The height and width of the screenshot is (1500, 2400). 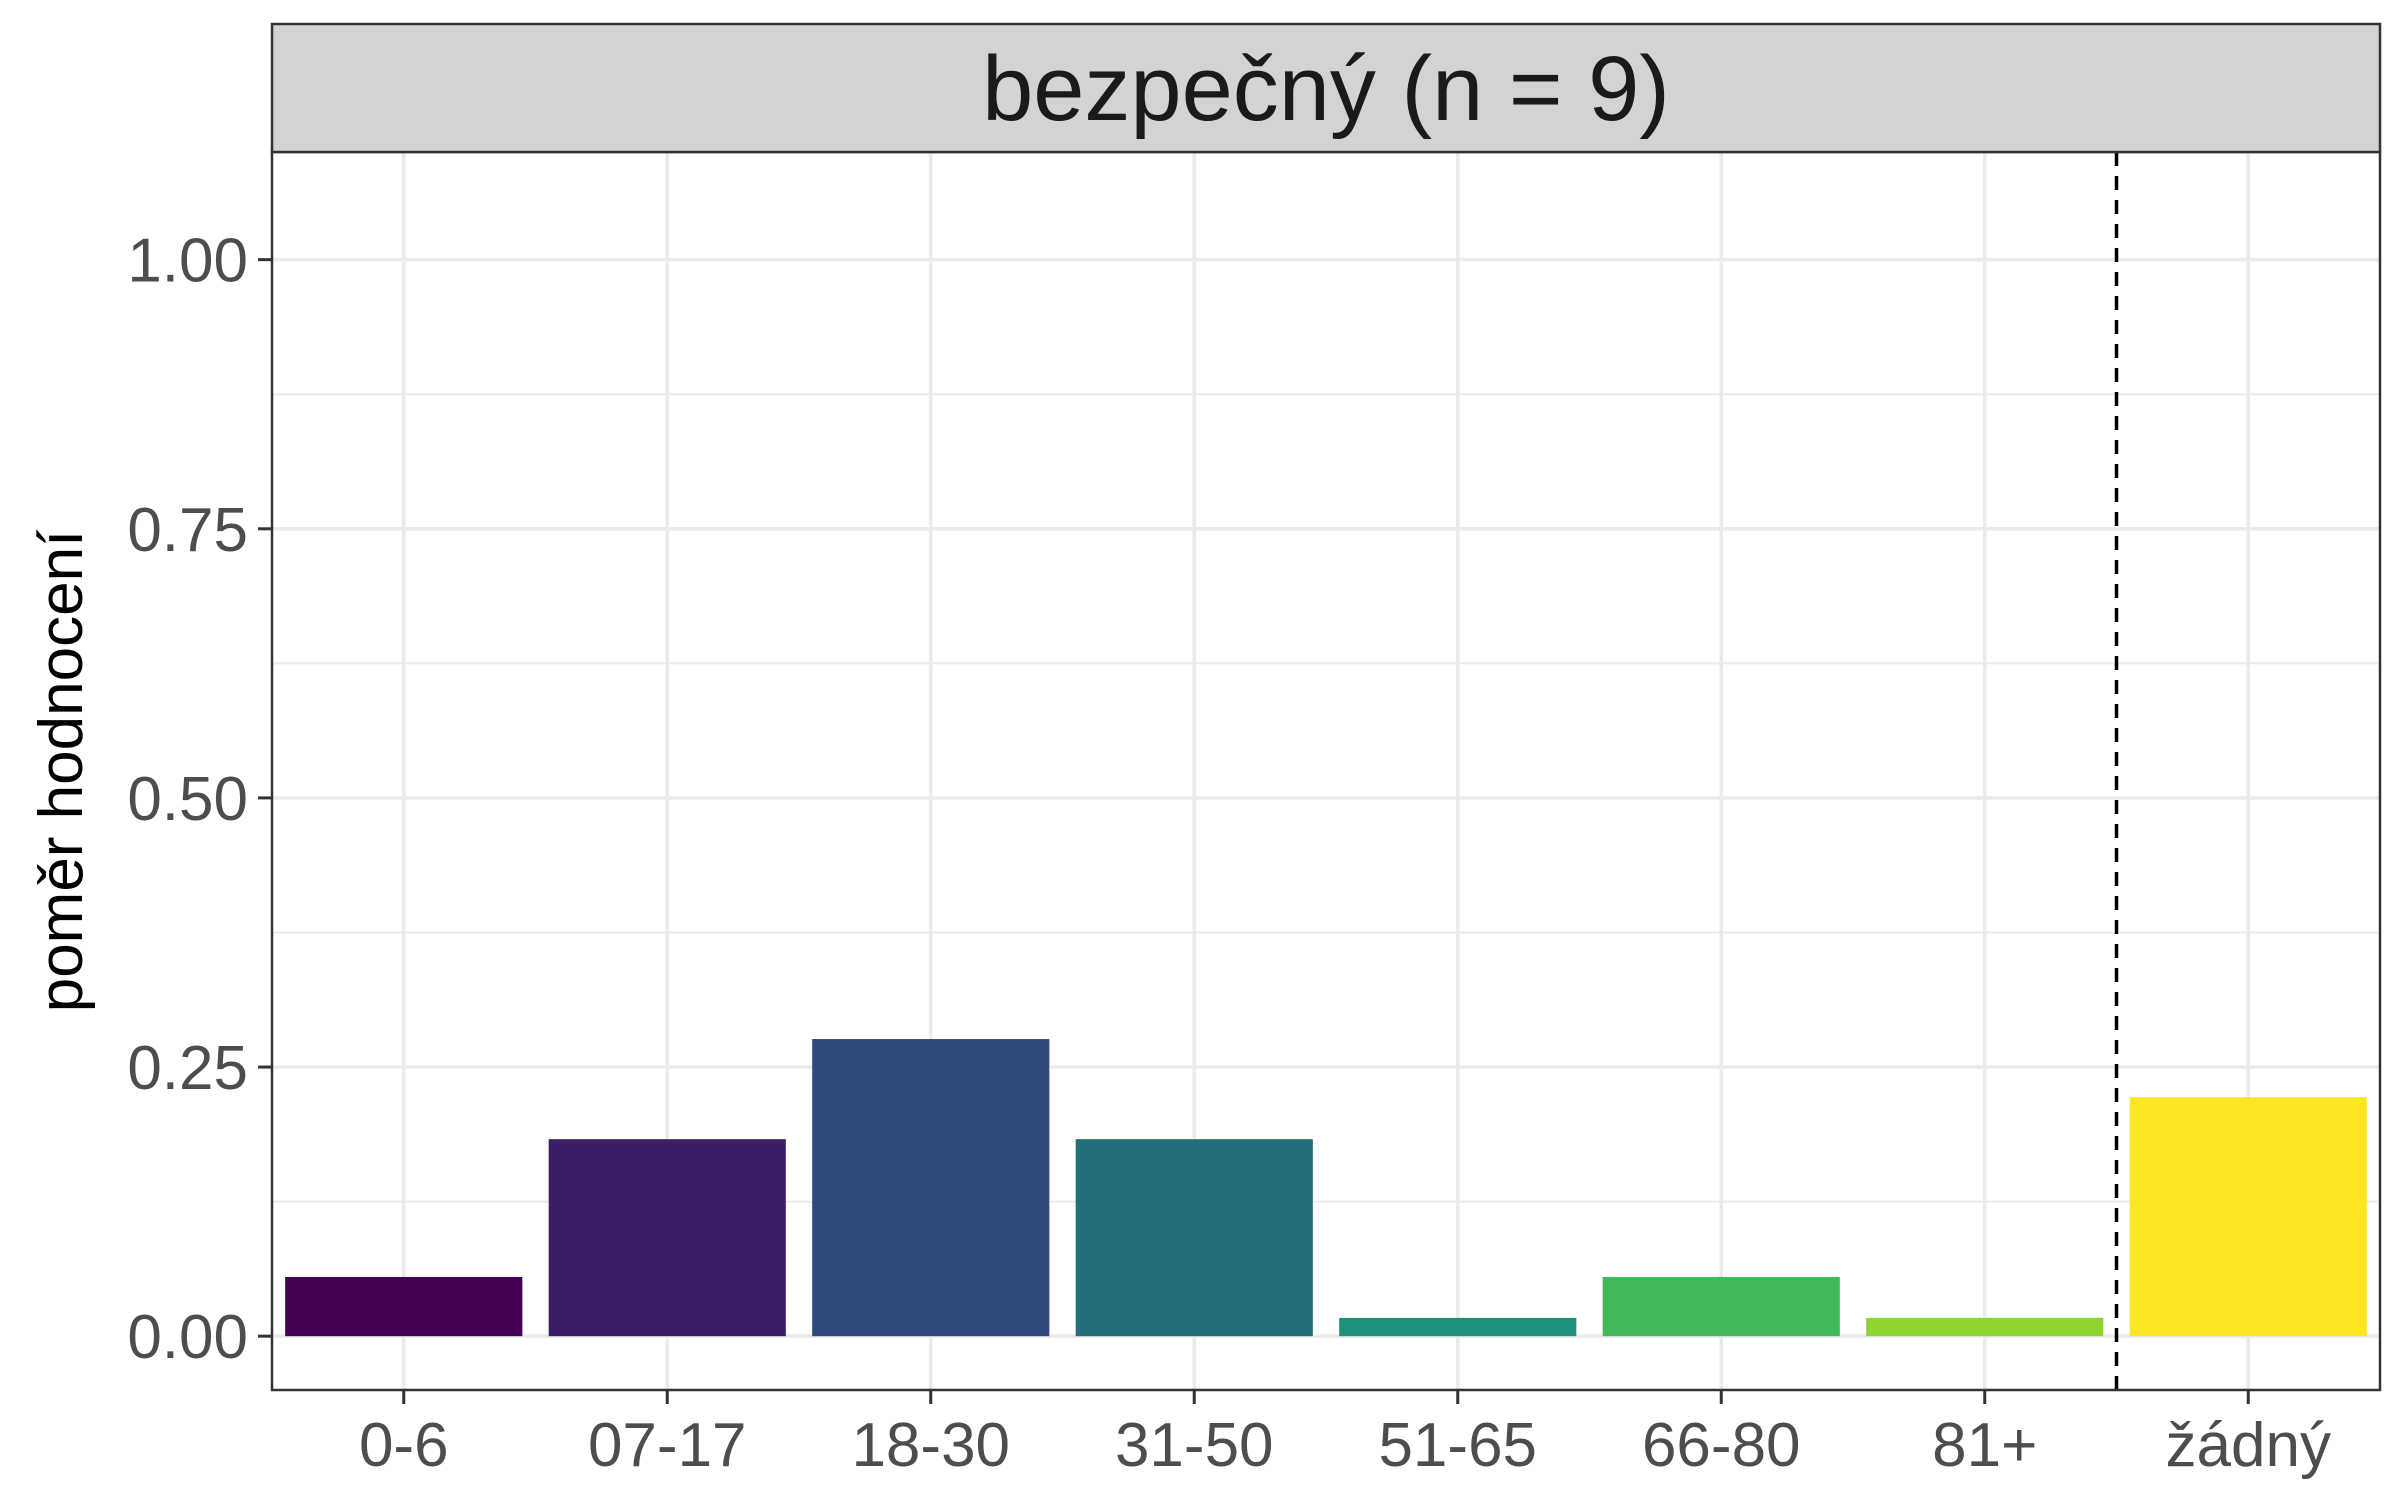 I want to click on x-tick-label: 81+, so click(x=1984, y=1445).